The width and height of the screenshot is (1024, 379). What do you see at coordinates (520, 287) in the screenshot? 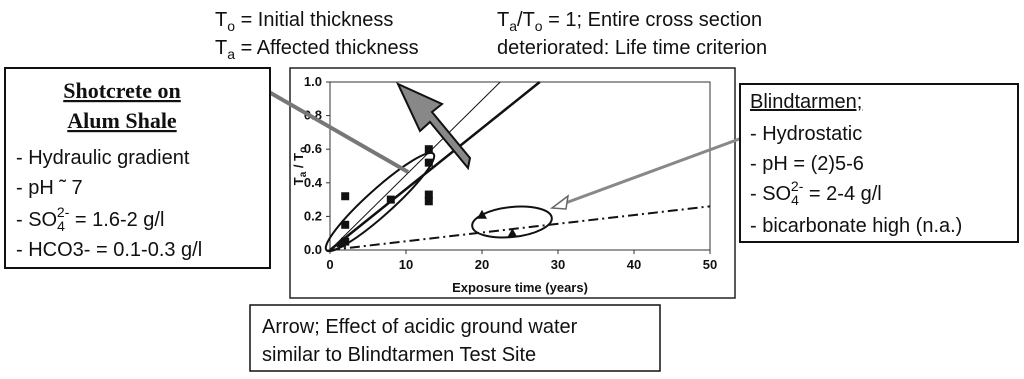
I see `x-axis-label: Exposure time (years)` at bounding box center [520, 287].